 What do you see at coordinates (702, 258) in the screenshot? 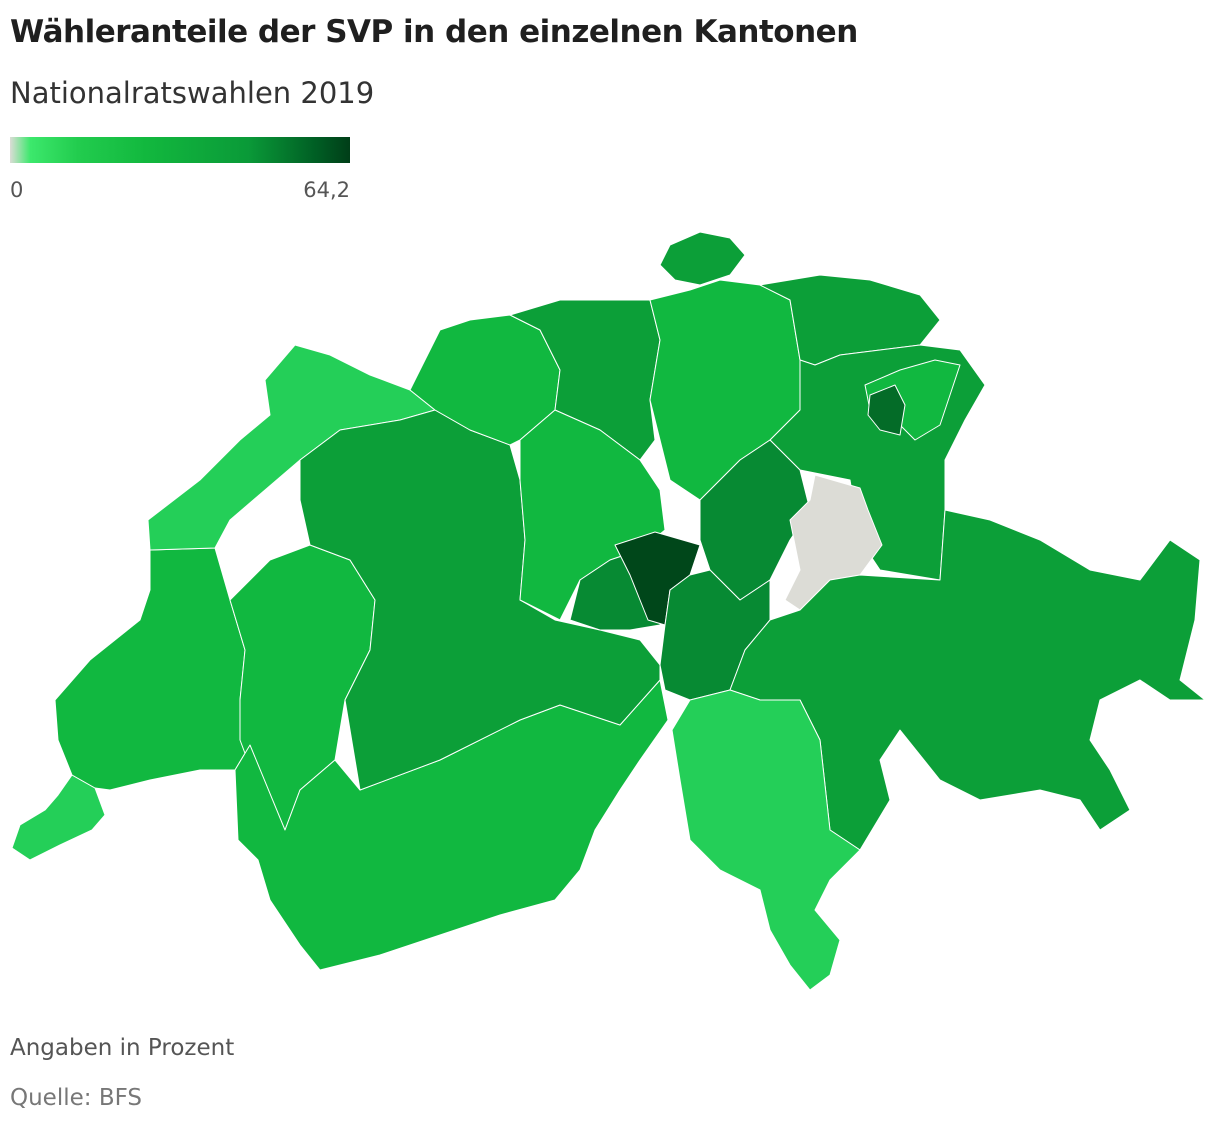
I see `canton-schaffhausen` at bounding box center [702, 258].